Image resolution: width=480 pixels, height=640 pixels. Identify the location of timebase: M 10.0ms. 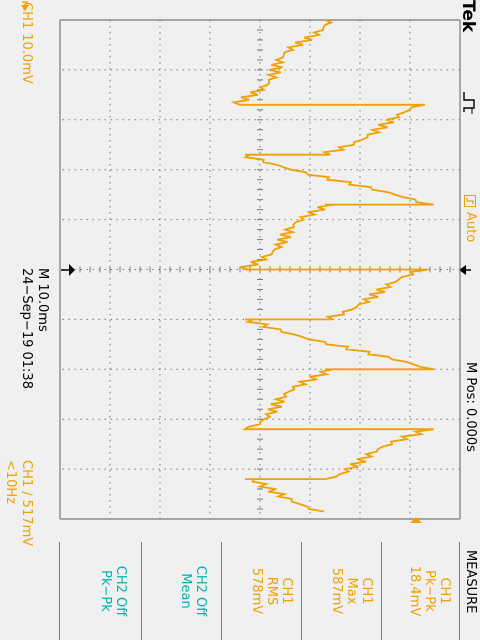
(42, 300).